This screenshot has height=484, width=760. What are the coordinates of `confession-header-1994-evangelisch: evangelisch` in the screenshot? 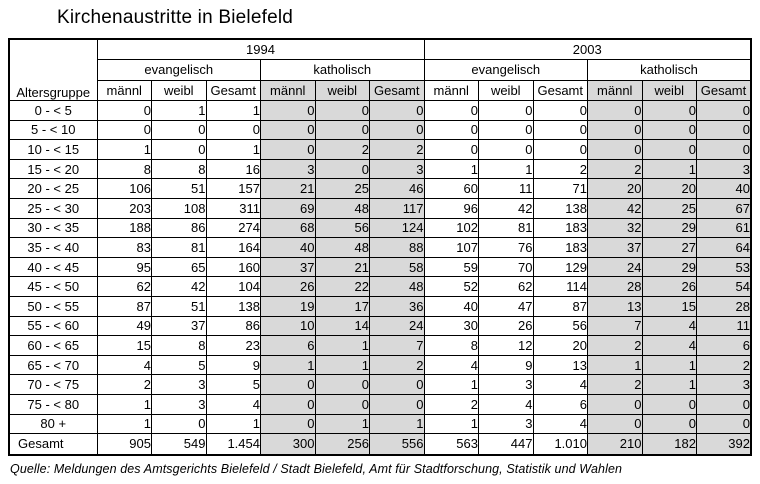 It's located at (178, 70).